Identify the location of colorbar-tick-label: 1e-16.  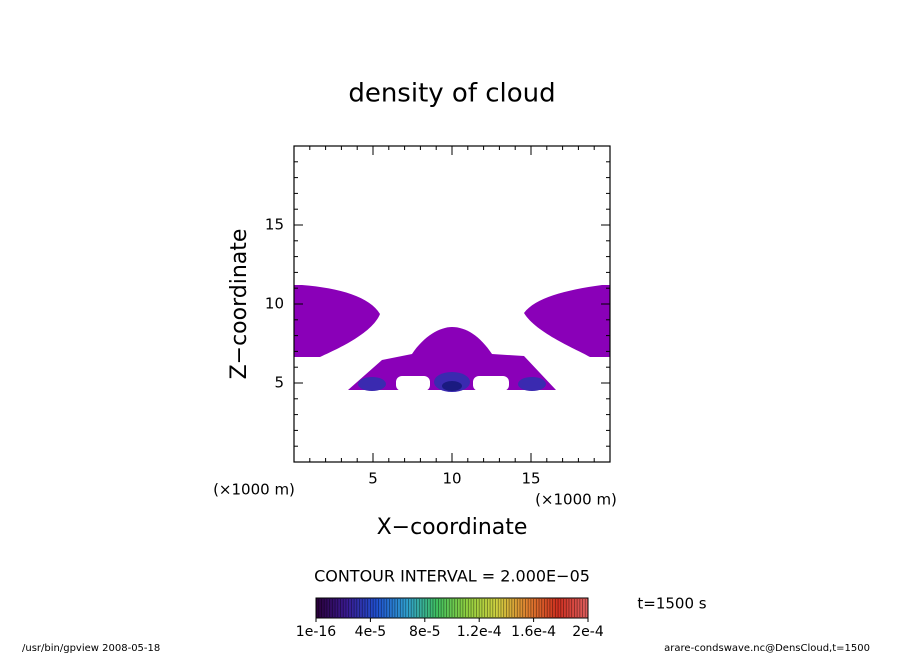
(316, 632).